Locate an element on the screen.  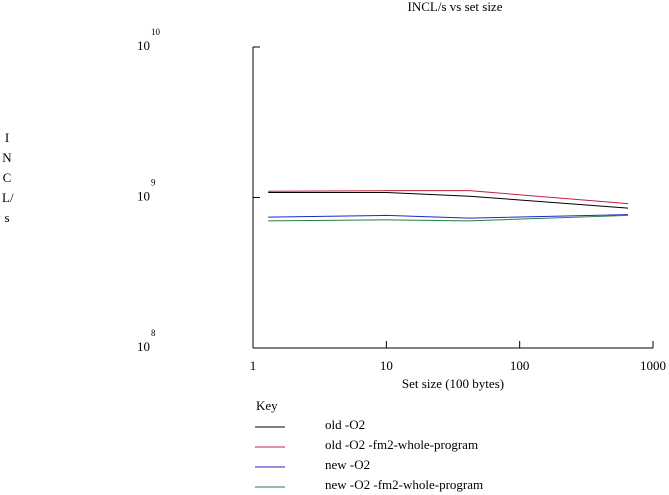
x-tick-label: 100 is located at coordinates (520, 365).